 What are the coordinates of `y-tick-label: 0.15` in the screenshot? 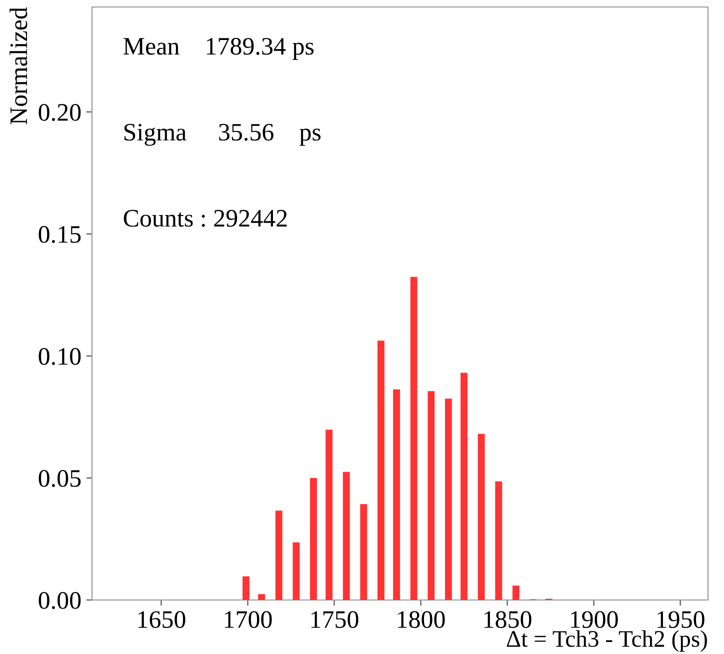 It's located at (59, 234).